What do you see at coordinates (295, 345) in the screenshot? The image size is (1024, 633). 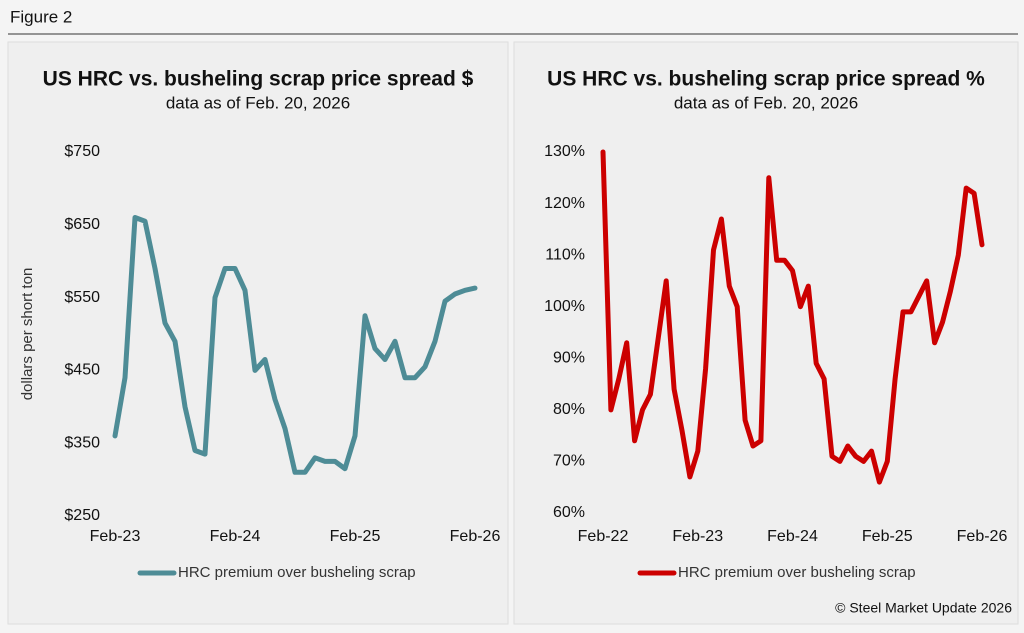 I see `data-line` at bounding box center [295, 345].